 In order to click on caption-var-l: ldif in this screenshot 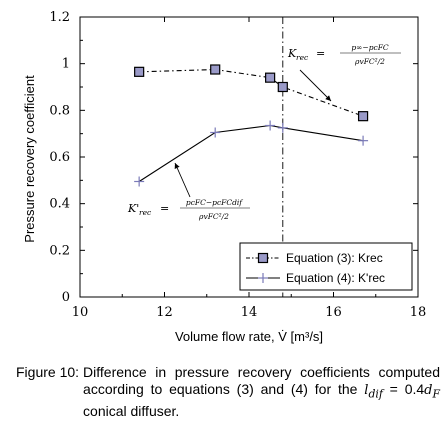, I will do `click(373, 392)`.